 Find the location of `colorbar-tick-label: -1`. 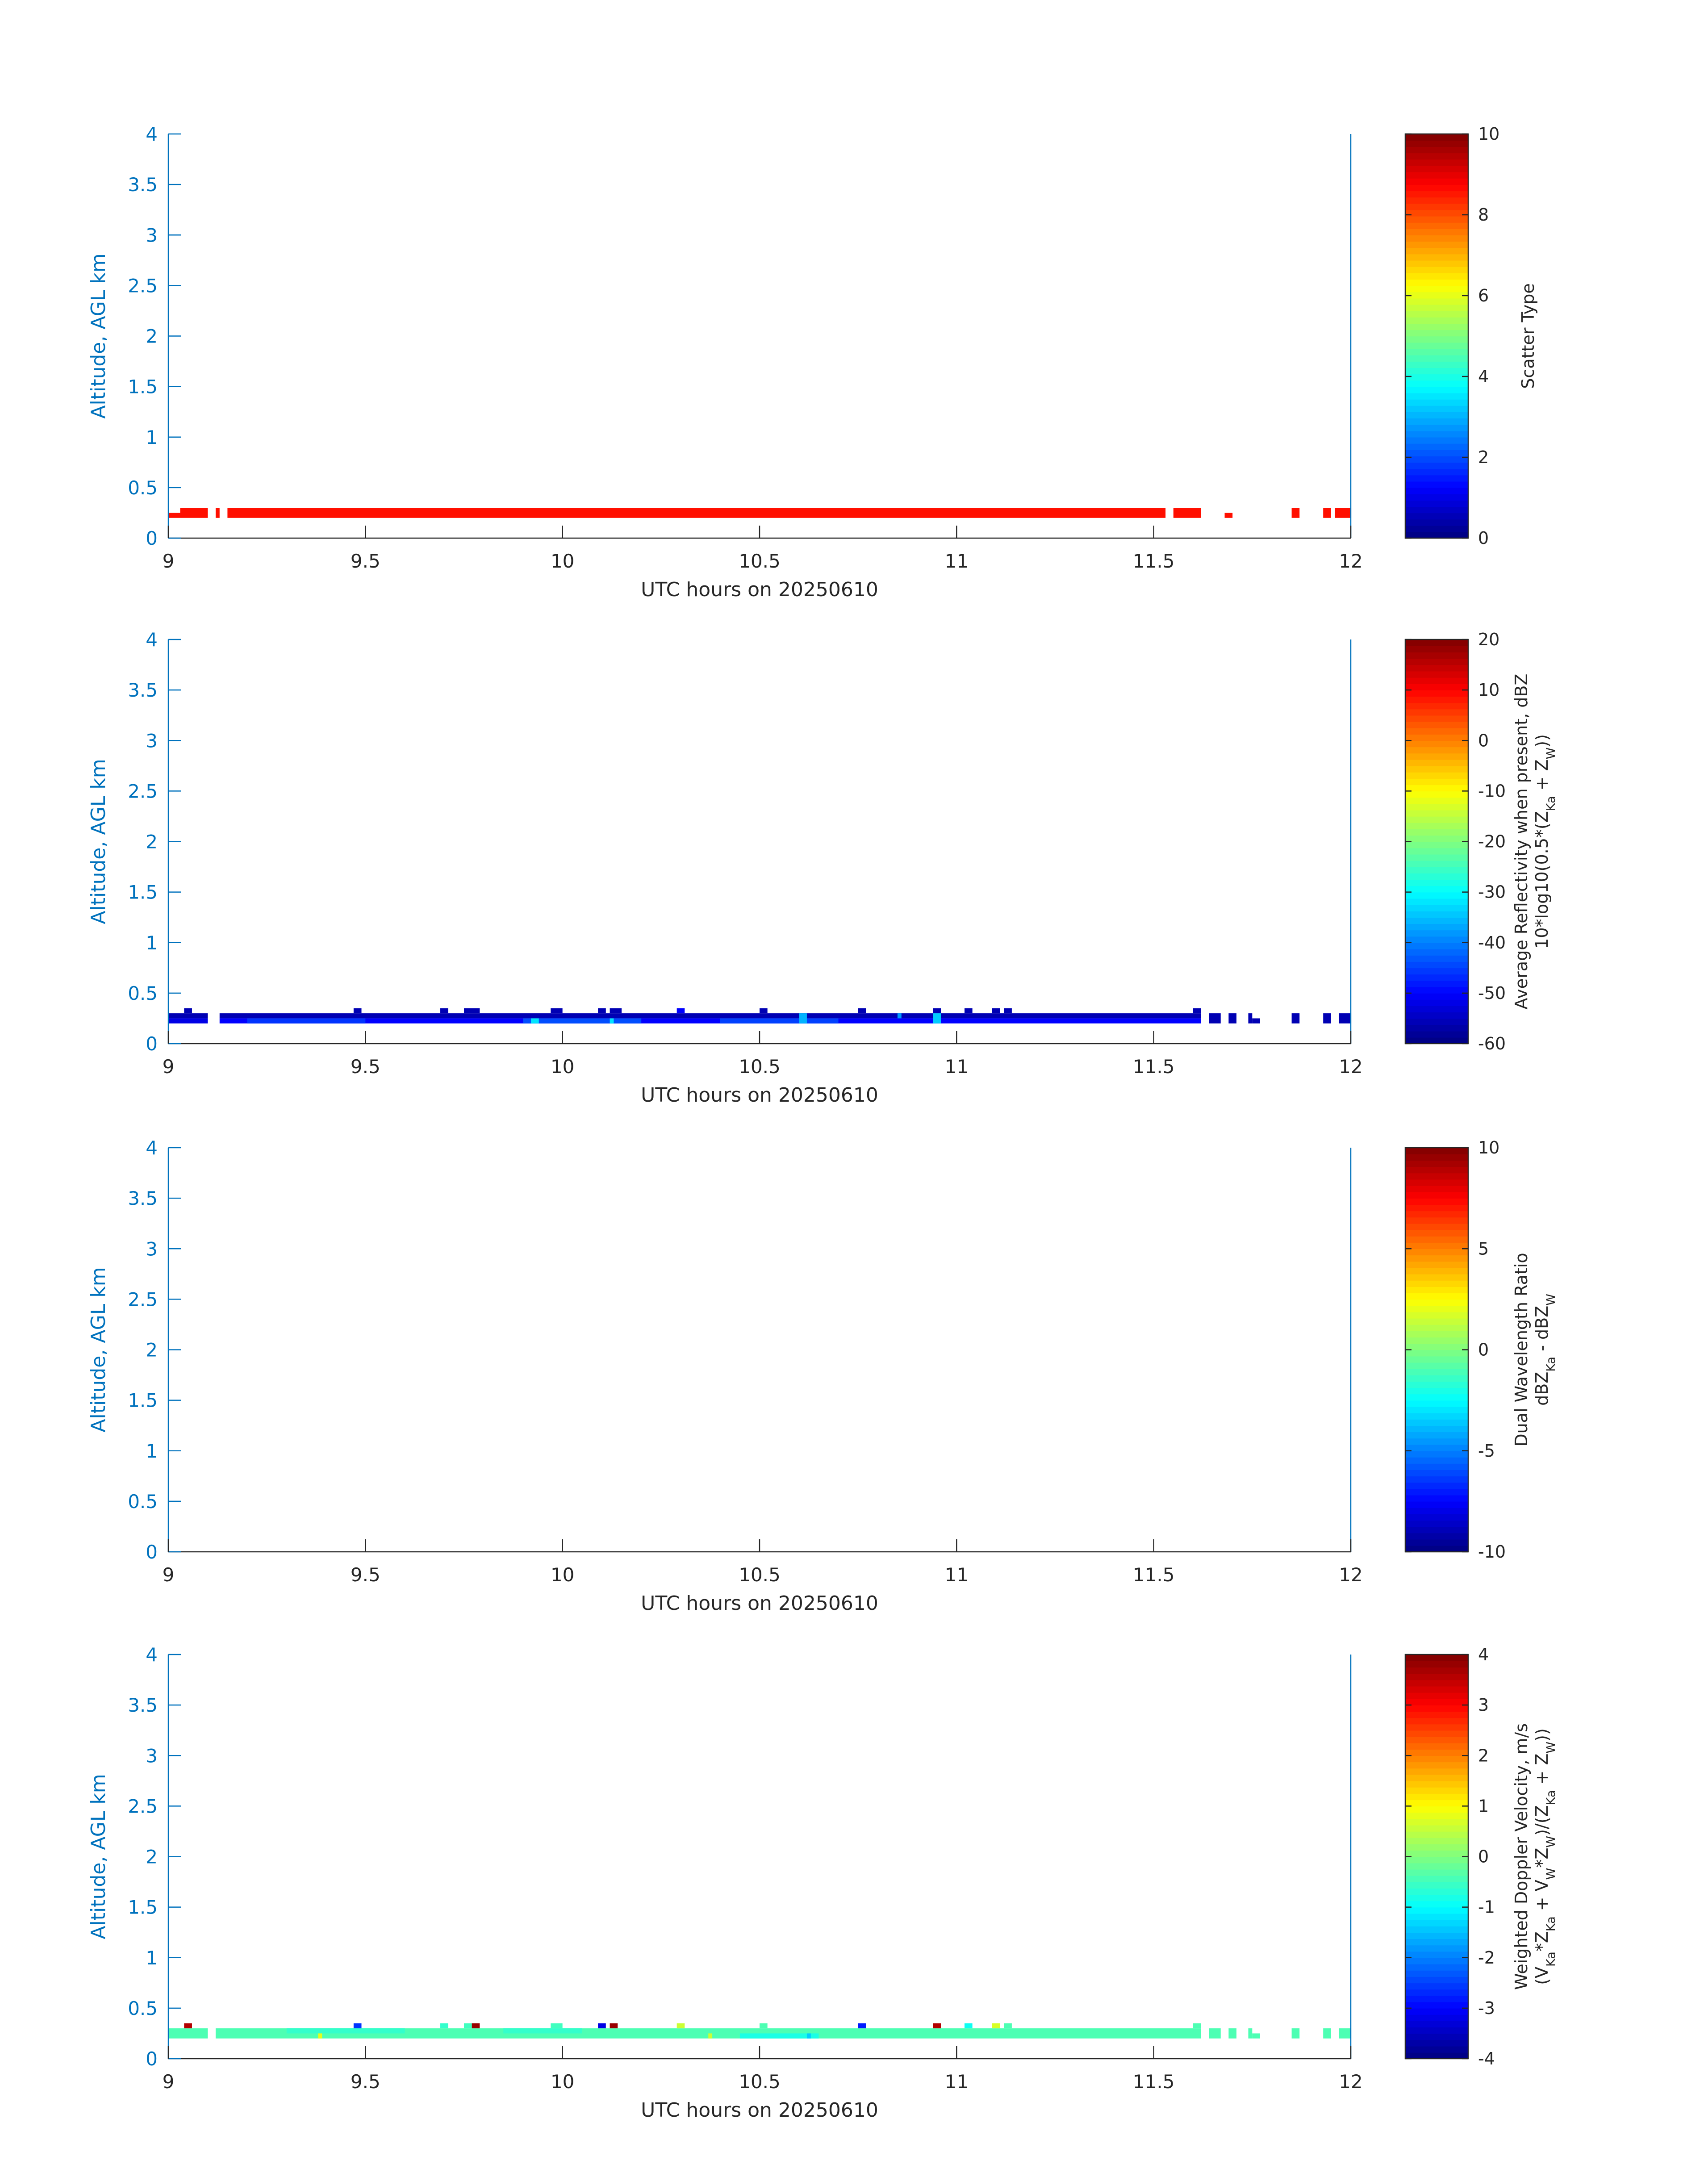

colorbar-tick-label: -1 is located at coordinates (1486, 1907).